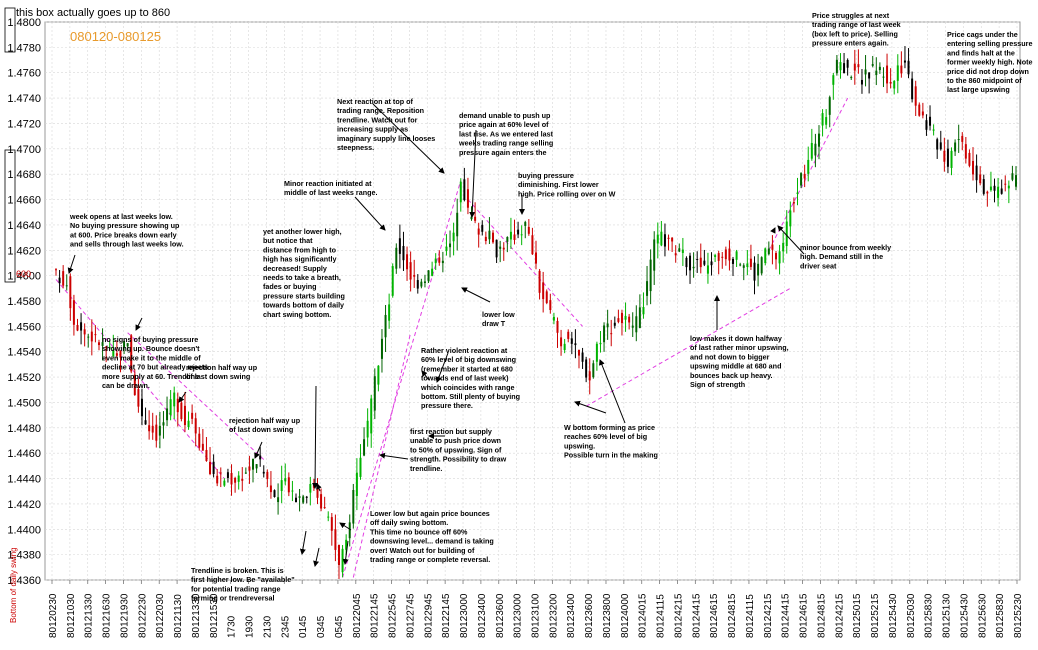  What do you see at coordinates (498, 319) in the screenshot?
I see `annotation: lower low draw T` at bounding box center [498, 319].